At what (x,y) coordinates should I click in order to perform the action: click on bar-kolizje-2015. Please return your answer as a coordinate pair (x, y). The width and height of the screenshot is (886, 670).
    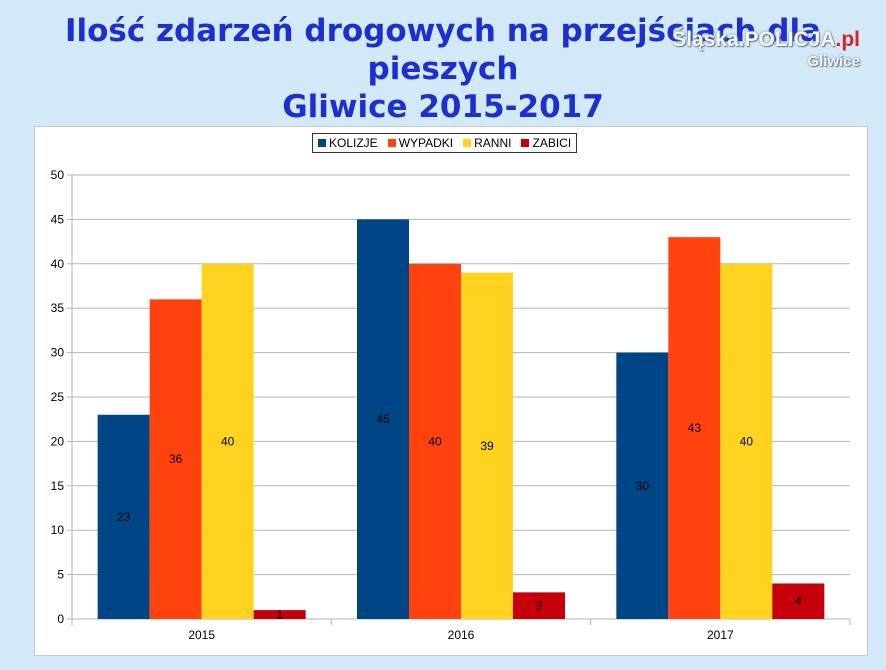
    Looking at the image, I should click on (123, 516).